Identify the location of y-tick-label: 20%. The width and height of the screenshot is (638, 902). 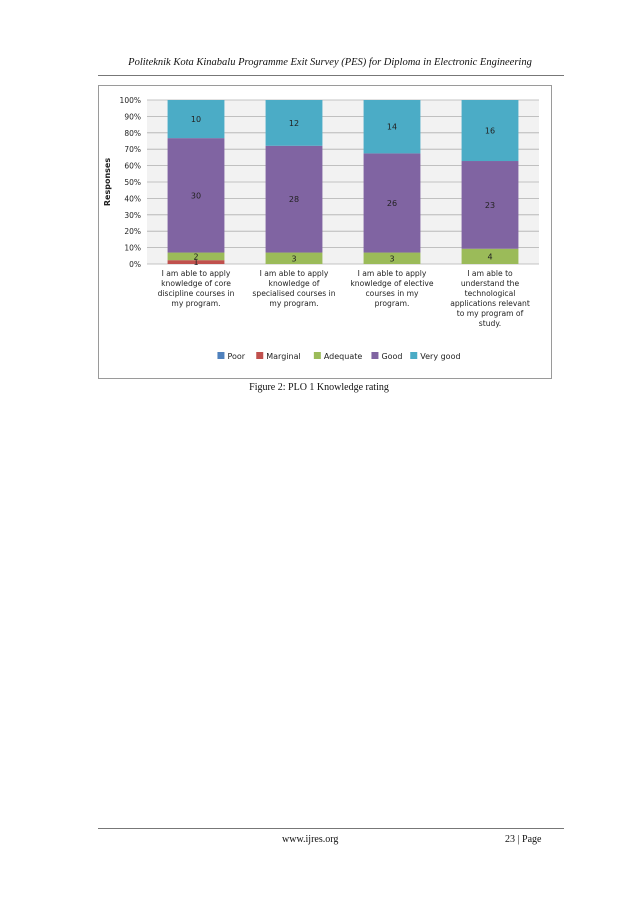
(132, 231).